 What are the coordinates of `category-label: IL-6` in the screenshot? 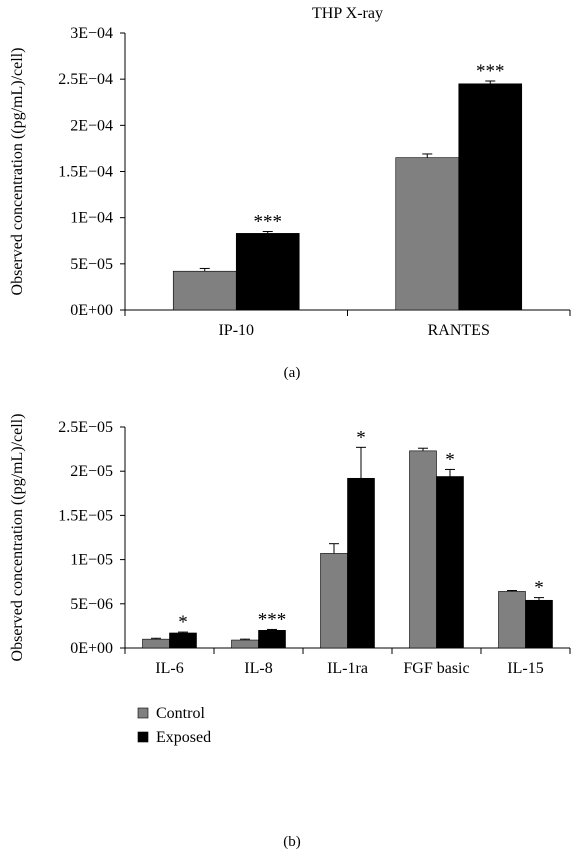 It's located at (169, 668).